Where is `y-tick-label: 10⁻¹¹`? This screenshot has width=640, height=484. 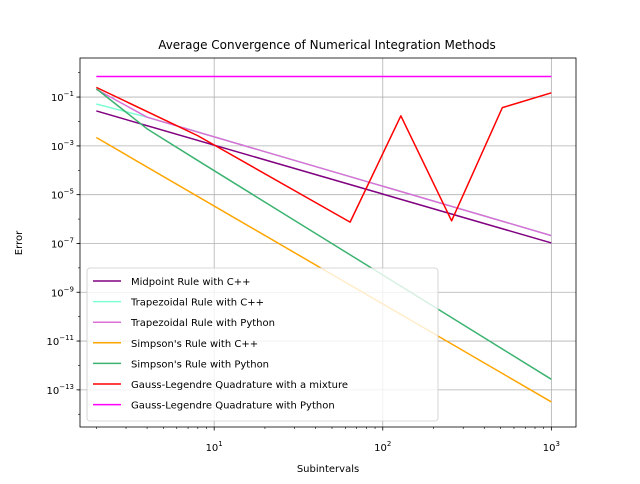 y-tick-label: 10⁻¹¹ is located at coordinates (60, 341).